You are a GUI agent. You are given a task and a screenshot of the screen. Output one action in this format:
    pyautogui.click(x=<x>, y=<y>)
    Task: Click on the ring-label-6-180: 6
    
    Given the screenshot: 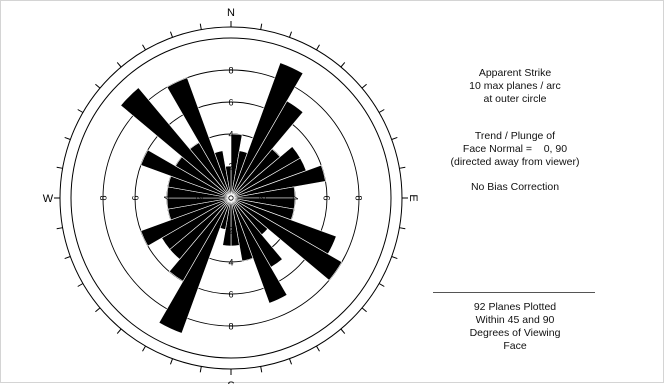 What is the action you would take?
    pyautogui.click(x=230, y=295)
    